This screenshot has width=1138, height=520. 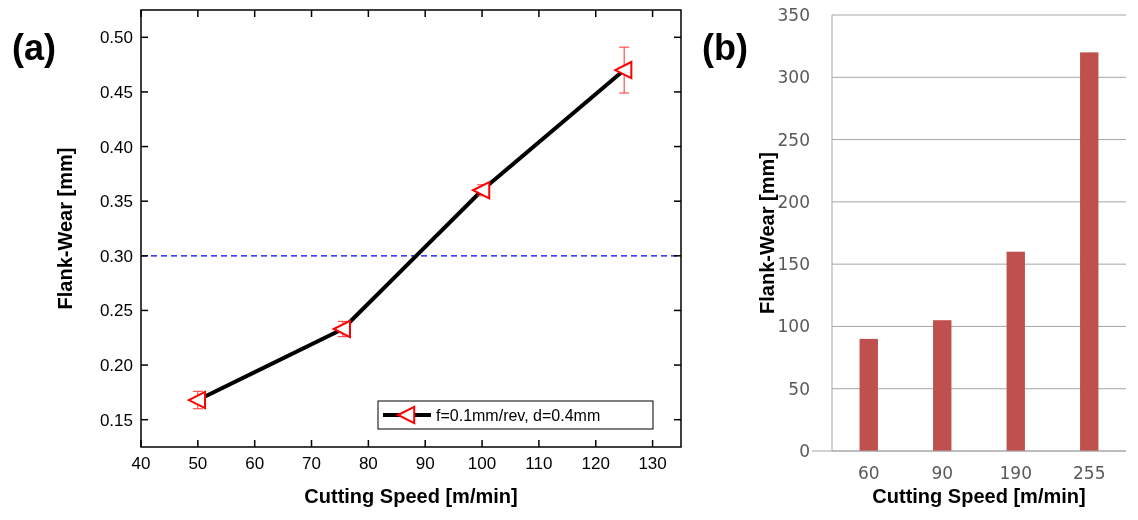 I want to click on y-tick-label: 0.45, so click(x=116, y=92).